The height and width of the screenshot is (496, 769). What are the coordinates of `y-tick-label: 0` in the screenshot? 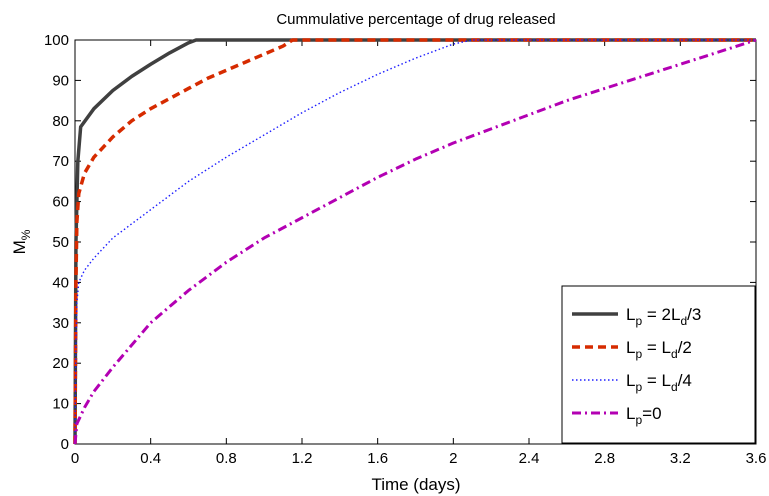 It's located at (65, 444).